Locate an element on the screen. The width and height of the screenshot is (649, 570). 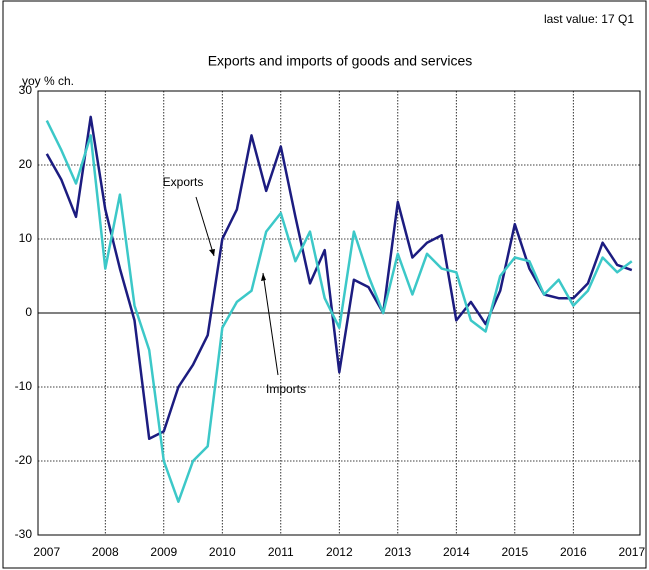
y-tick-label: -20 is located at coordinates (24, 460).